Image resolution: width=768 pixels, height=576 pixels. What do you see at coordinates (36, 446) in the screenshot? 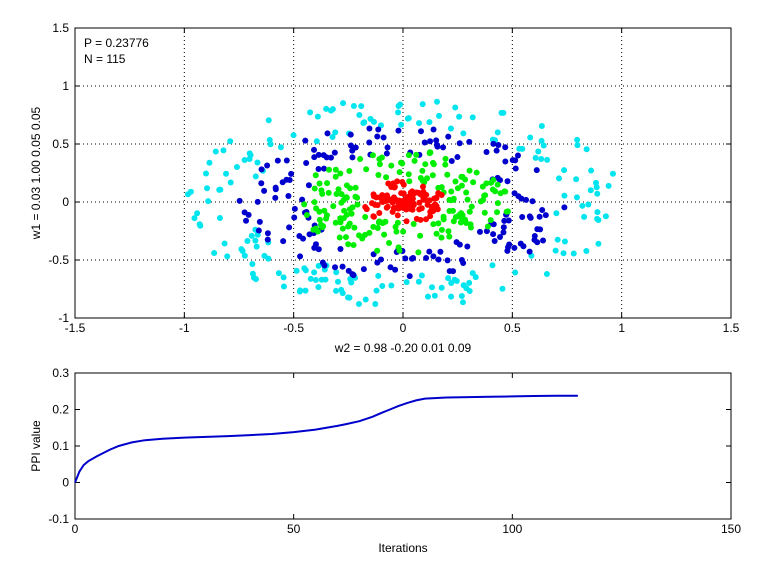
I see `line-ylabel: PPI value` at bounding box center [36, 446].